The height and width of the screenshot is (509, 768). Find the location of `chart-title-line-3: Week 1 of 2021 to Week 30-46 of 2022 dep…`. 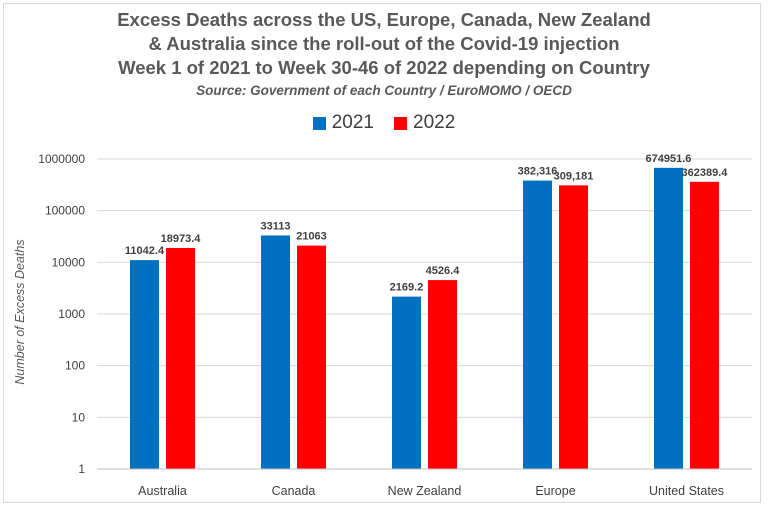

chart-title-line-3: Week 1 of 2021 to Week 30-46 of 2022 dep… is located at coordinates (384, 67).